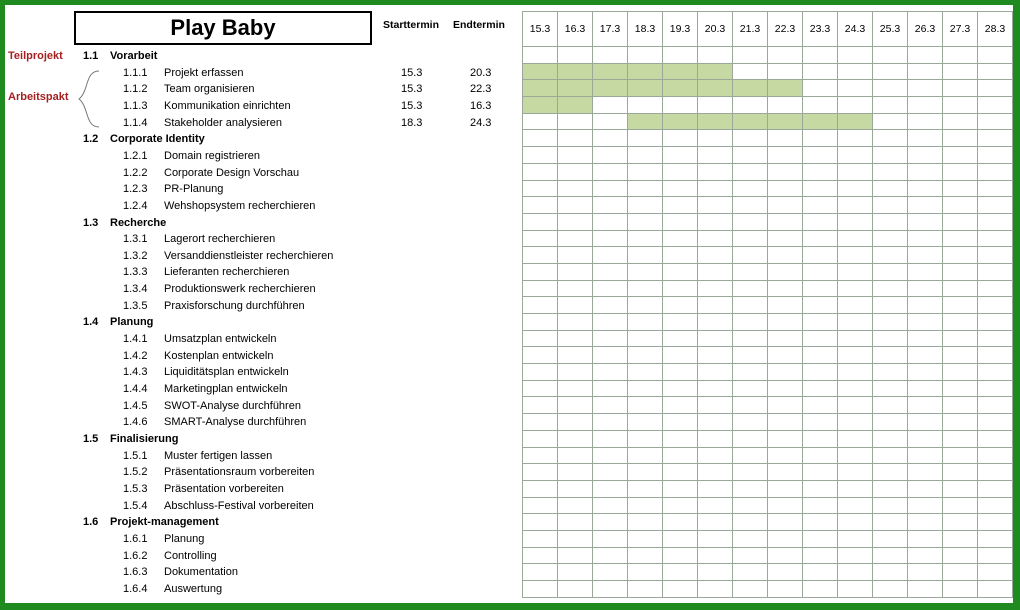 The height and width of the screenshot is (610, 1020). What do you see at coordinates (135, 488) in the screenshot?
I see `task-number: 1.5.3` at bounding box center [135, 488].